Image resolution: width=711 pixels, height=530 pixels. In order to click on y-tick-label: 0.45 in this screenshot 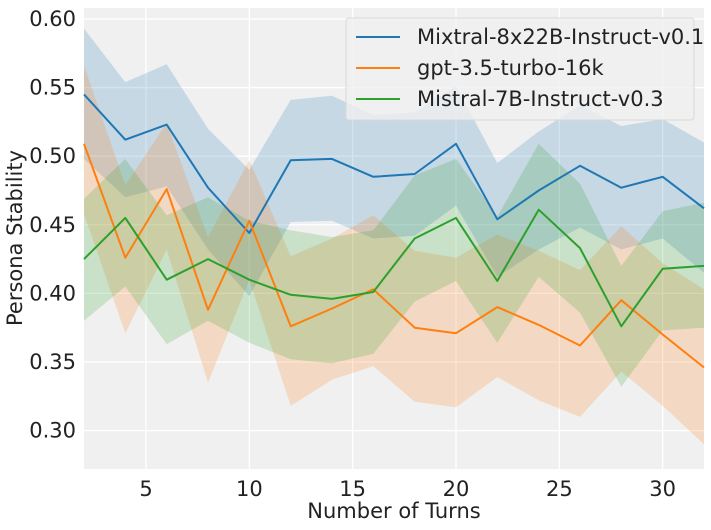, I will do `click(52, 225)`.